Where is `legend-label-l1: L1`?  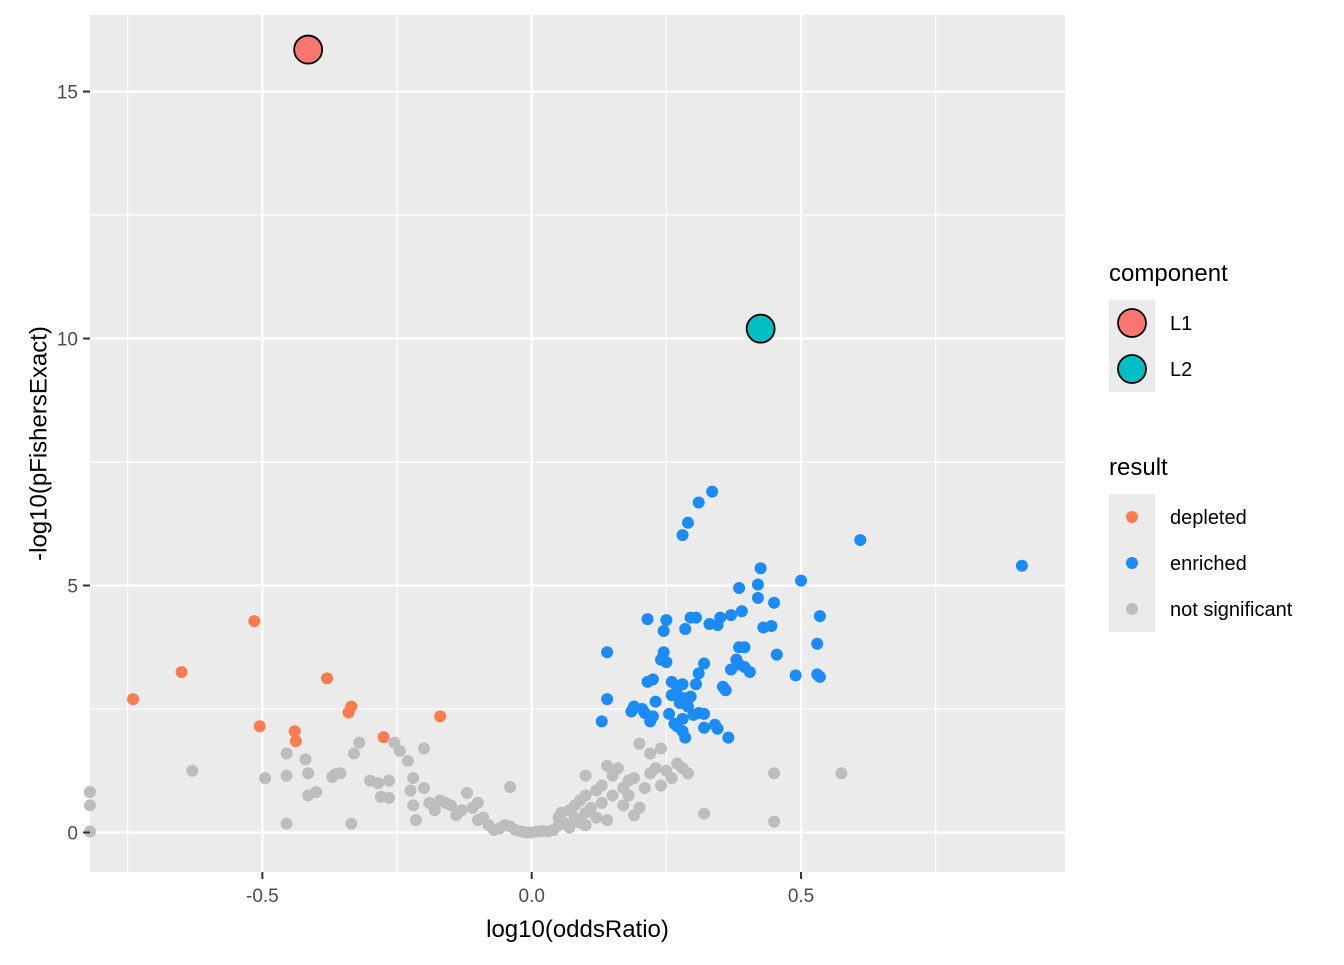
legend-label-l1: L1 is located at coordinates (1181, 324).